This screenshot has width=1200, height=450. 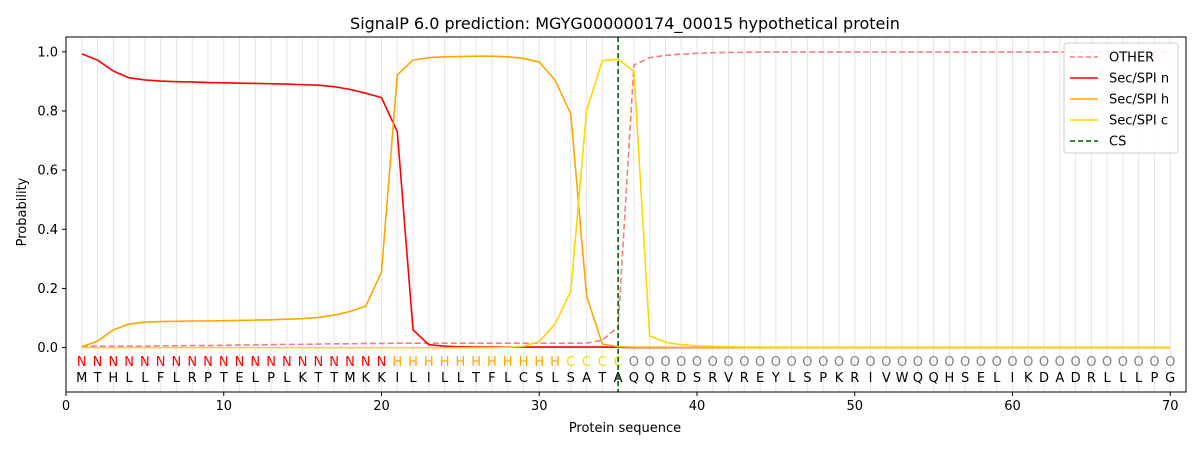 What do you see at coordinates (625, 428) in the screenshot?
I see `x-axis-label: Protein sequence` at bounding box center [625, 428].